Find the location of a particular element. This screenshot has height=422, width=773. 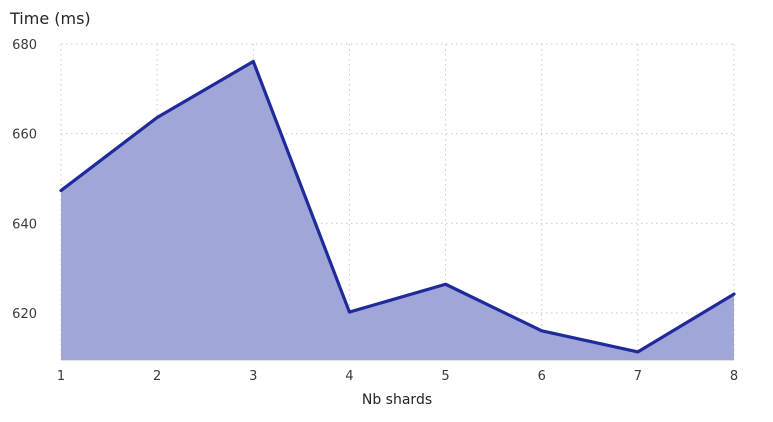

x-tick-label: 6 is located at coordinates (542, 376).